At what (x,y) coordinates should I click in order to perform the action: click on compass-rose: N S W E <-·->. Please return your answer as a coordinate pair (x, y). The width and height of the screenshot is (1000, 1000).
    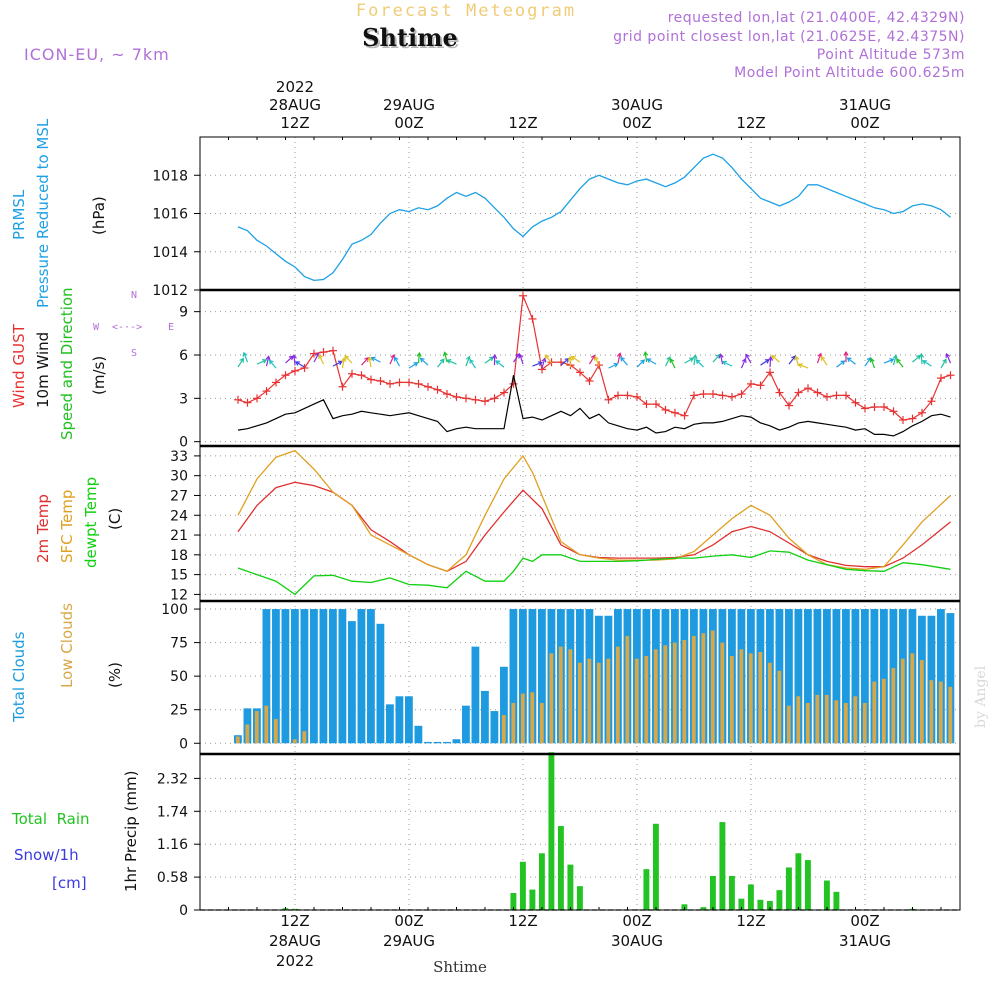
    Looking at the image, I should click on (133, 324).